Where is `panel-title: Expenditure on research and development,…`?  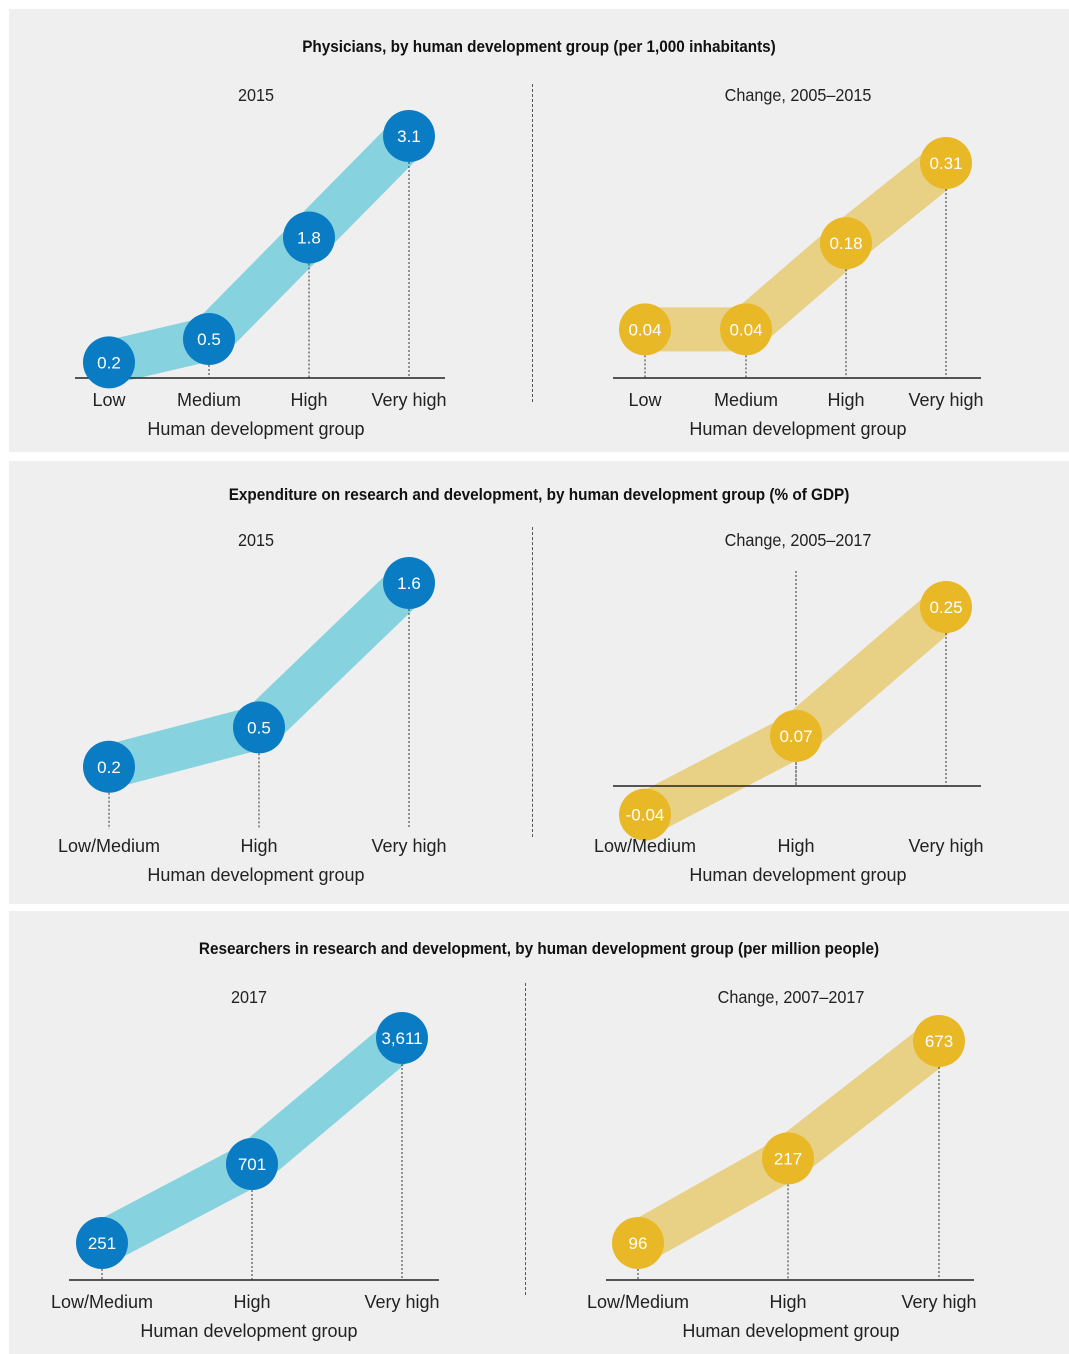
panel-title: Expenditure on research and development,… is located at coordinates (539, 494).